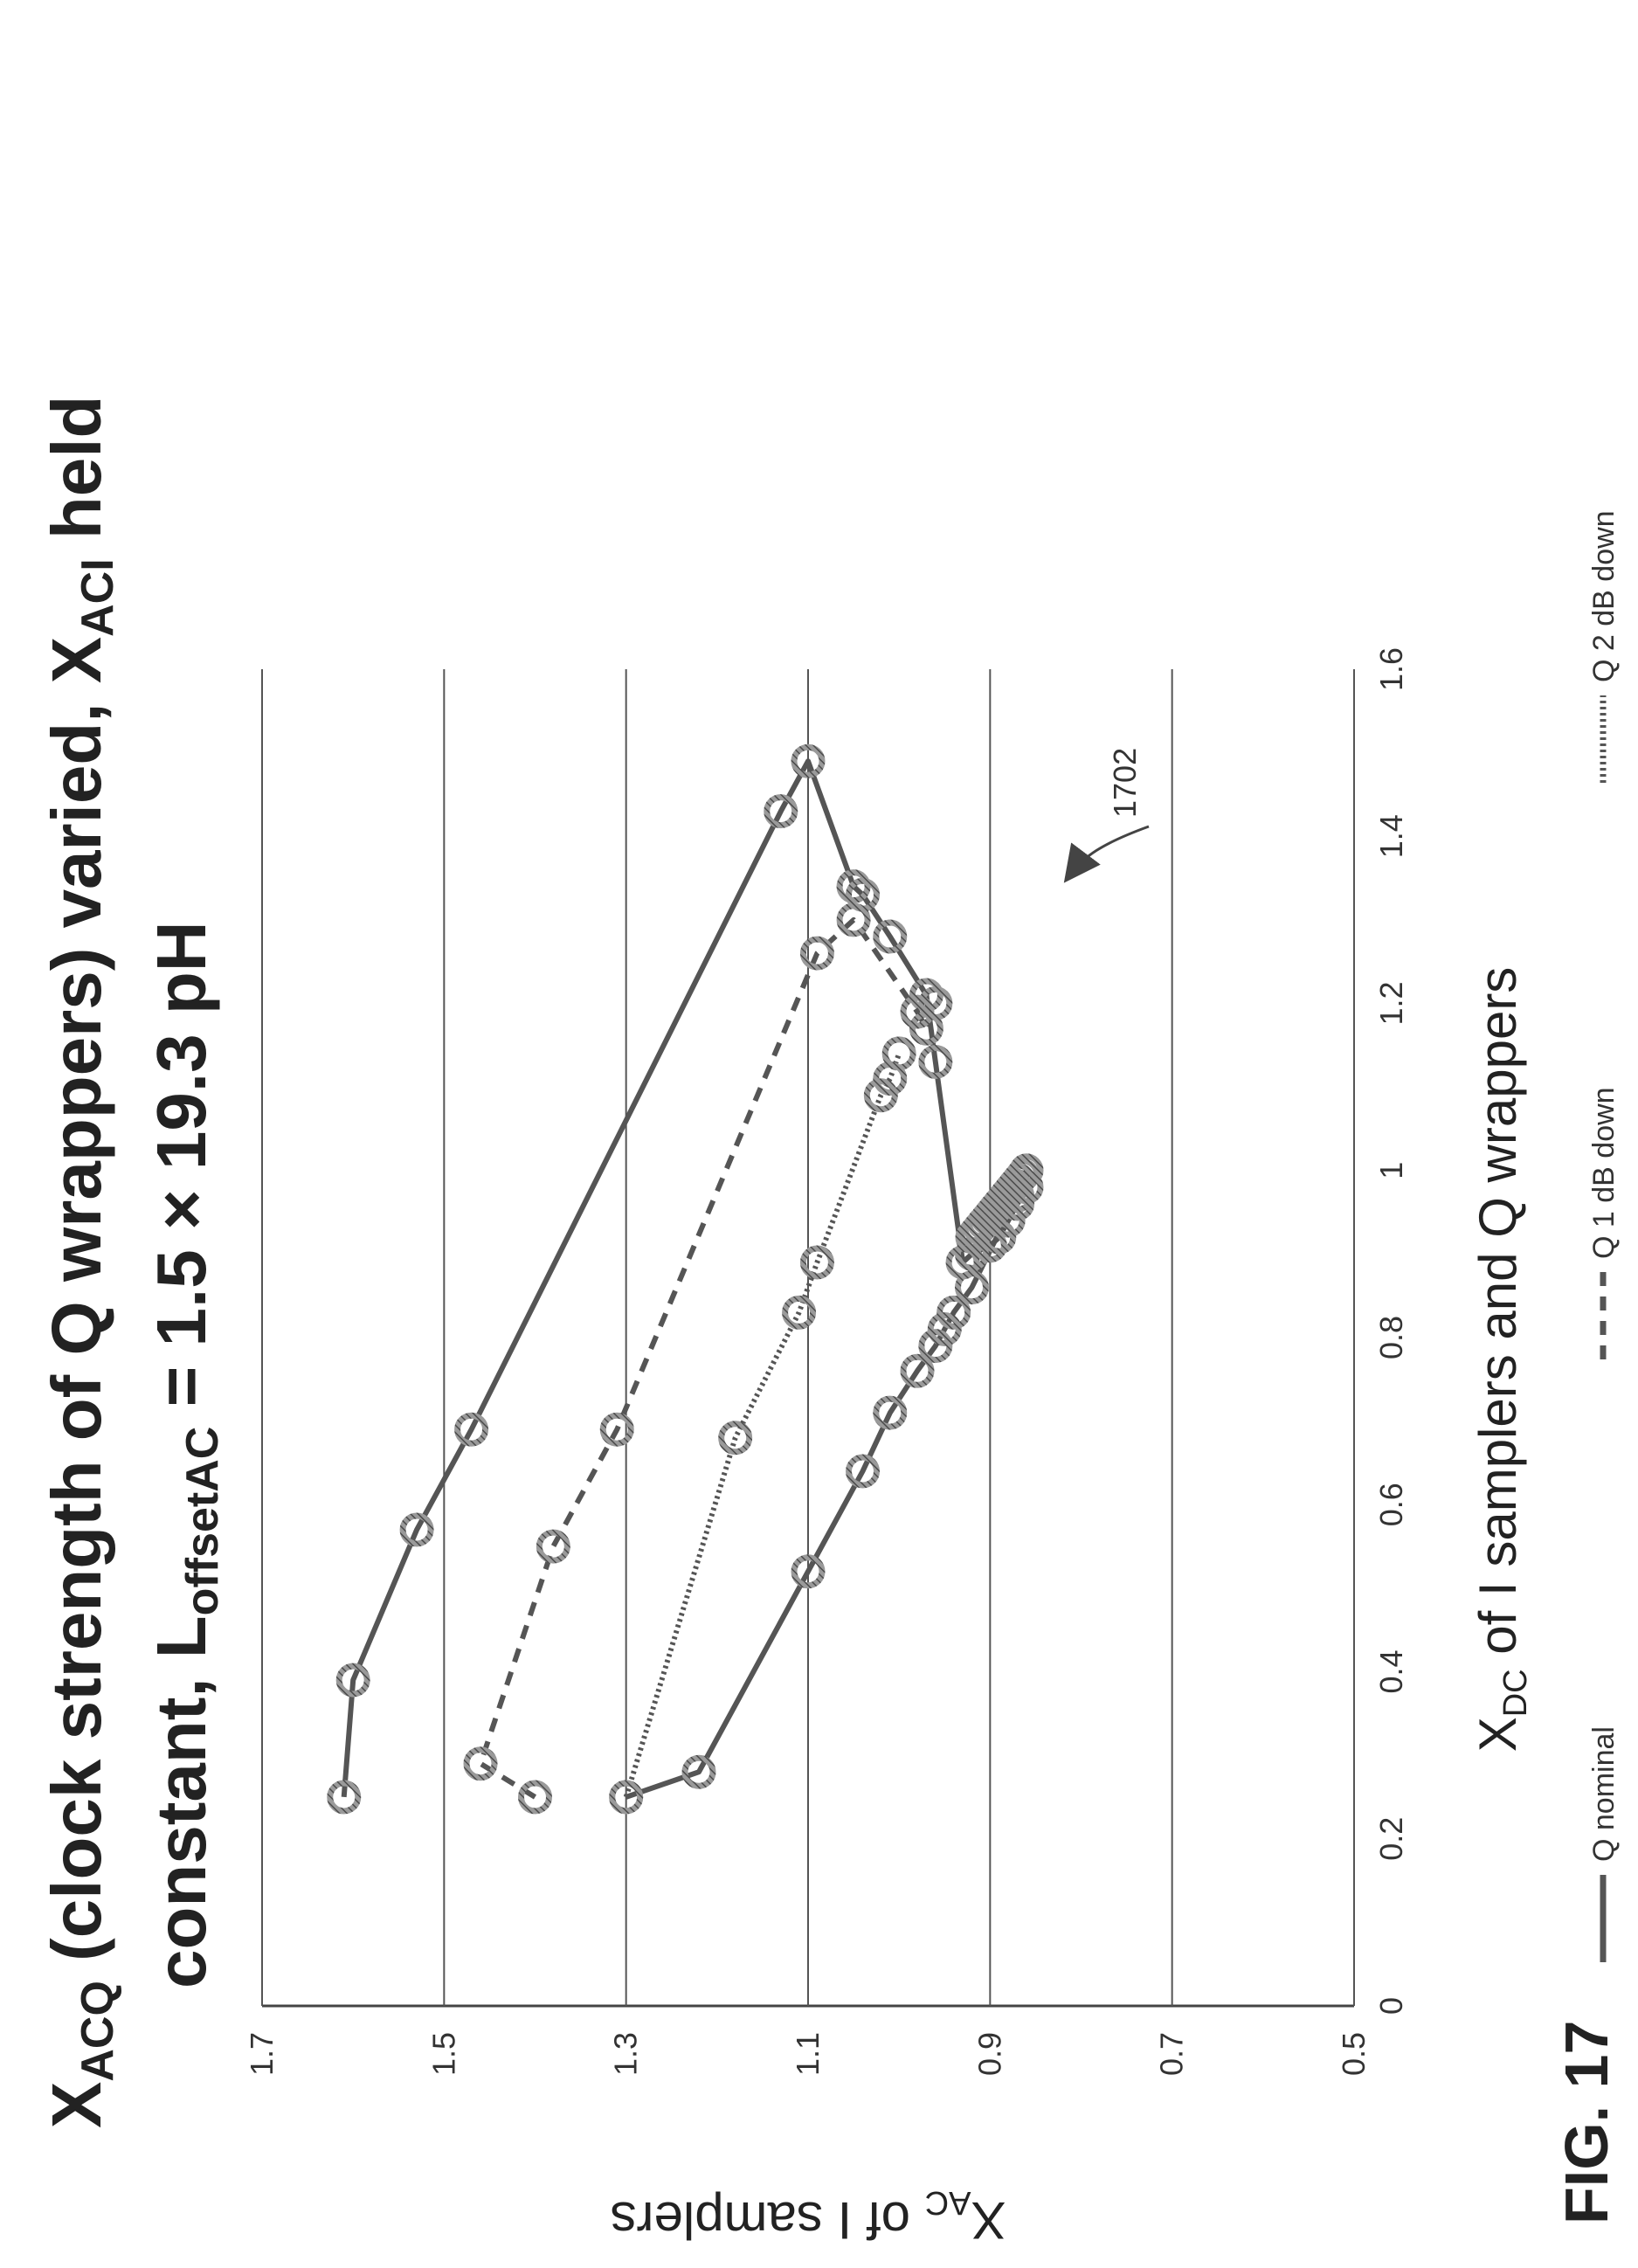  I want to click on x-tick-label: 1, so click(1391, 1171).